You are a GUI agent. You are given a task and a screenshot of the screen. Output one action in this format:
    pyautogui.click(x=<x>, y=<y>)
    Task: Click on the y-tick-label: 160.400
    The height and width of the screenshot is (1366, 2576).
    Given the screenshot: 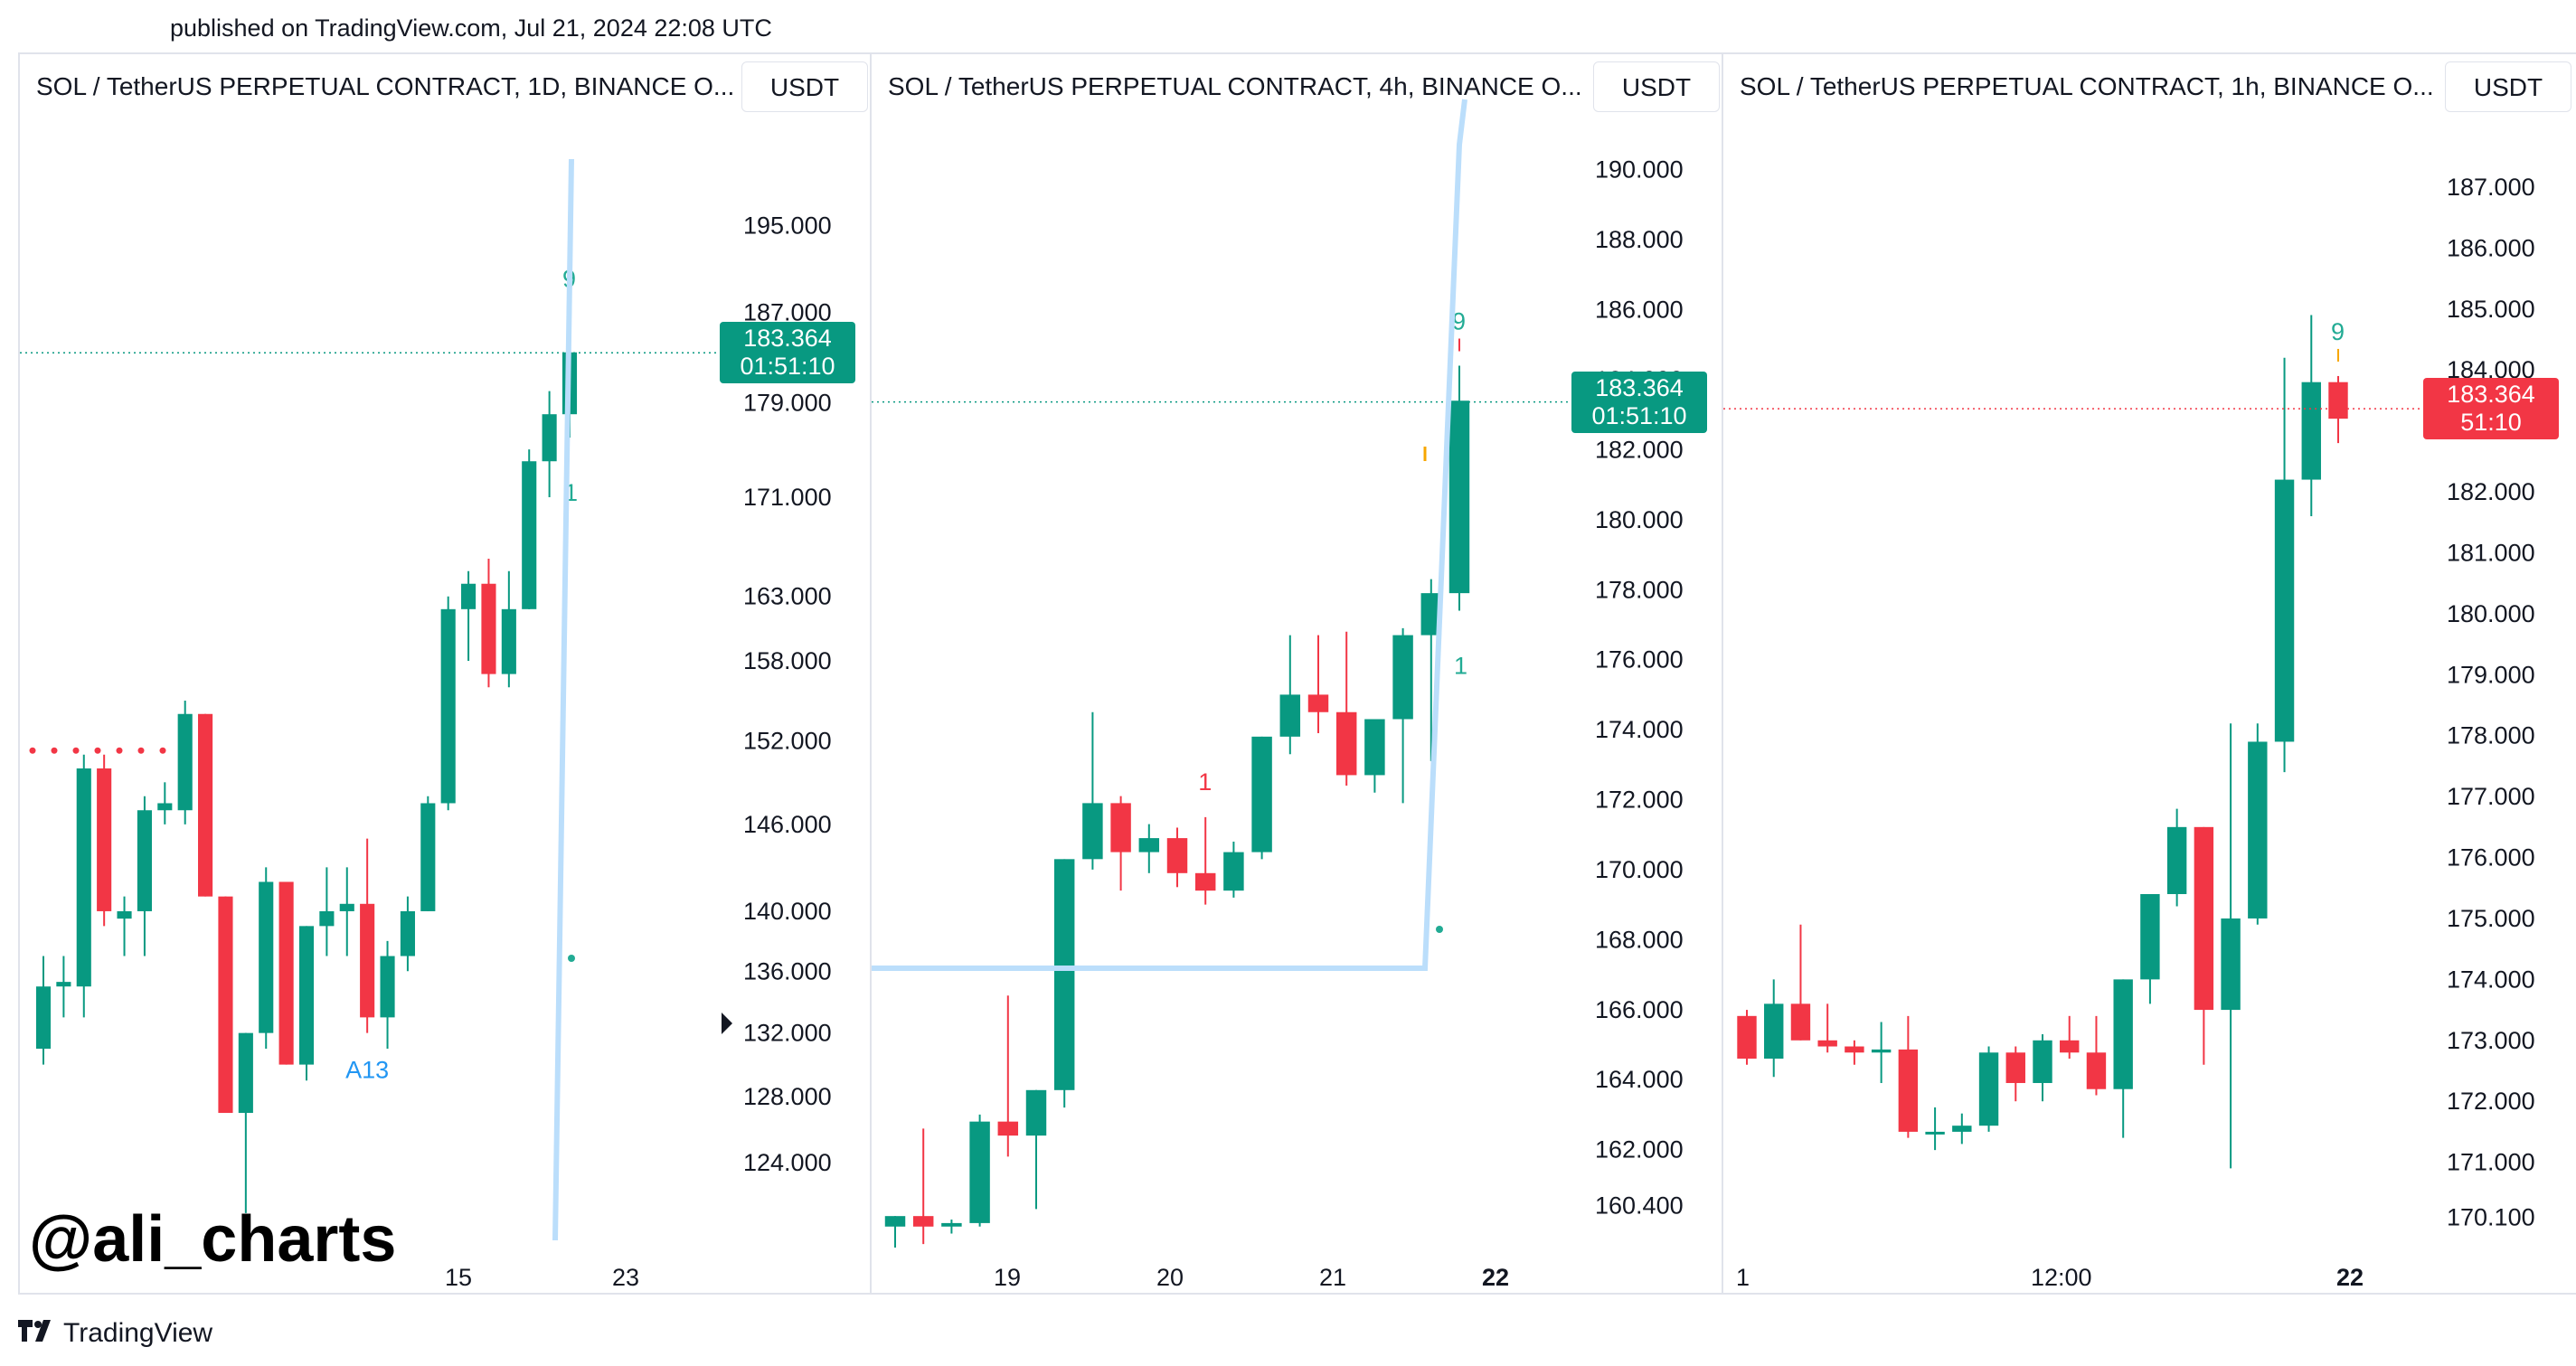 What is the action you would take?
    pyautogui.click(x=1639, y=1206)
    